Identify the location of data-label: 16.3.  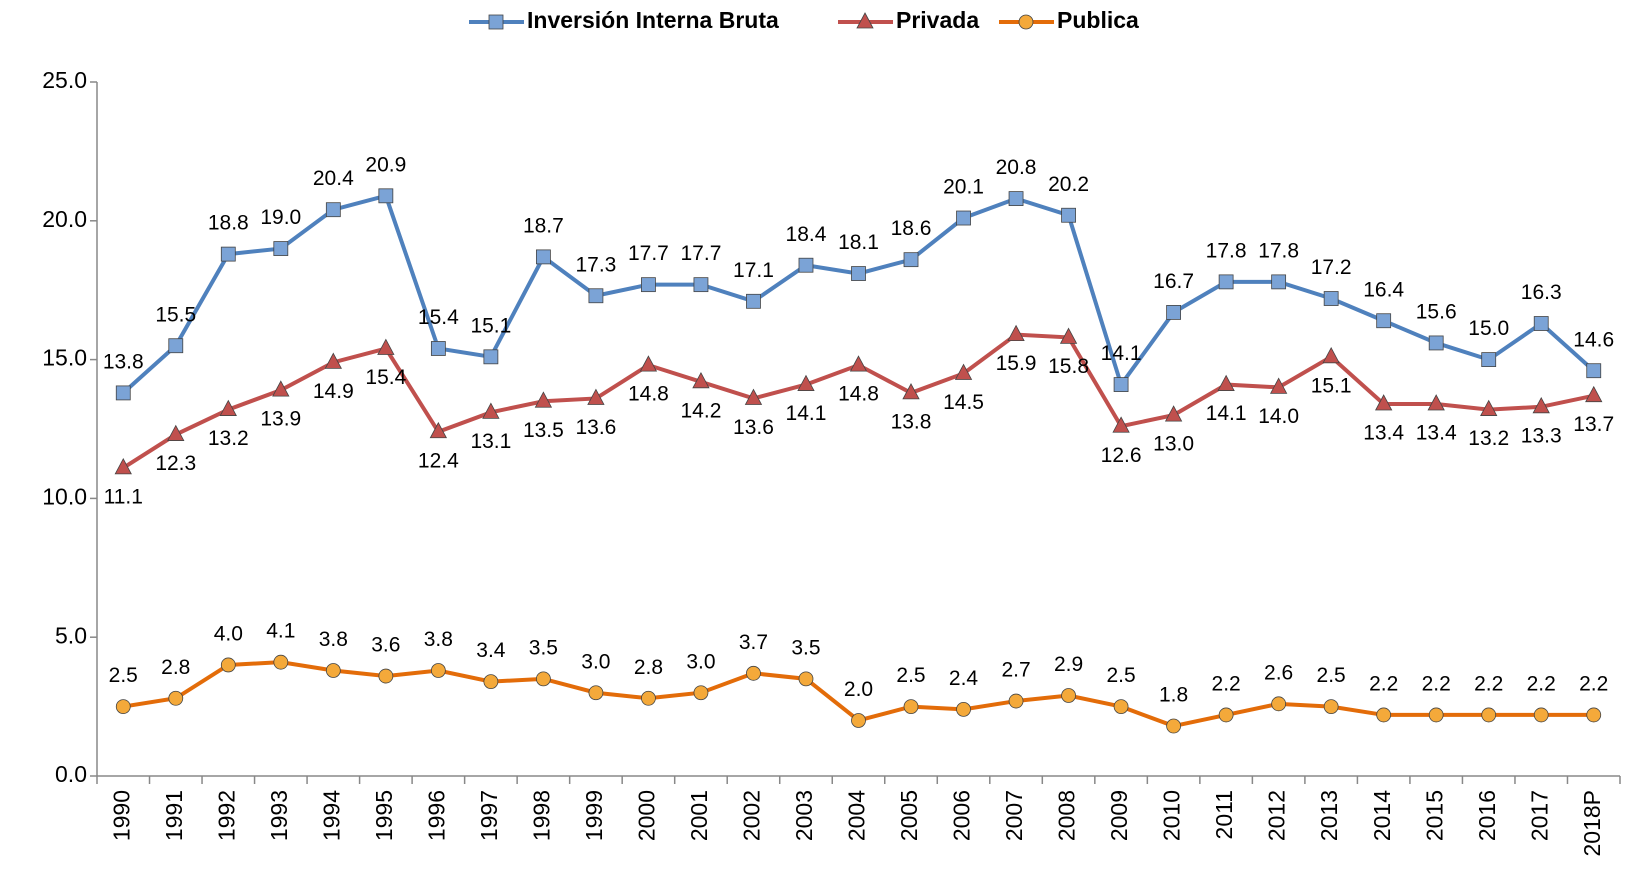
(1541, 292).